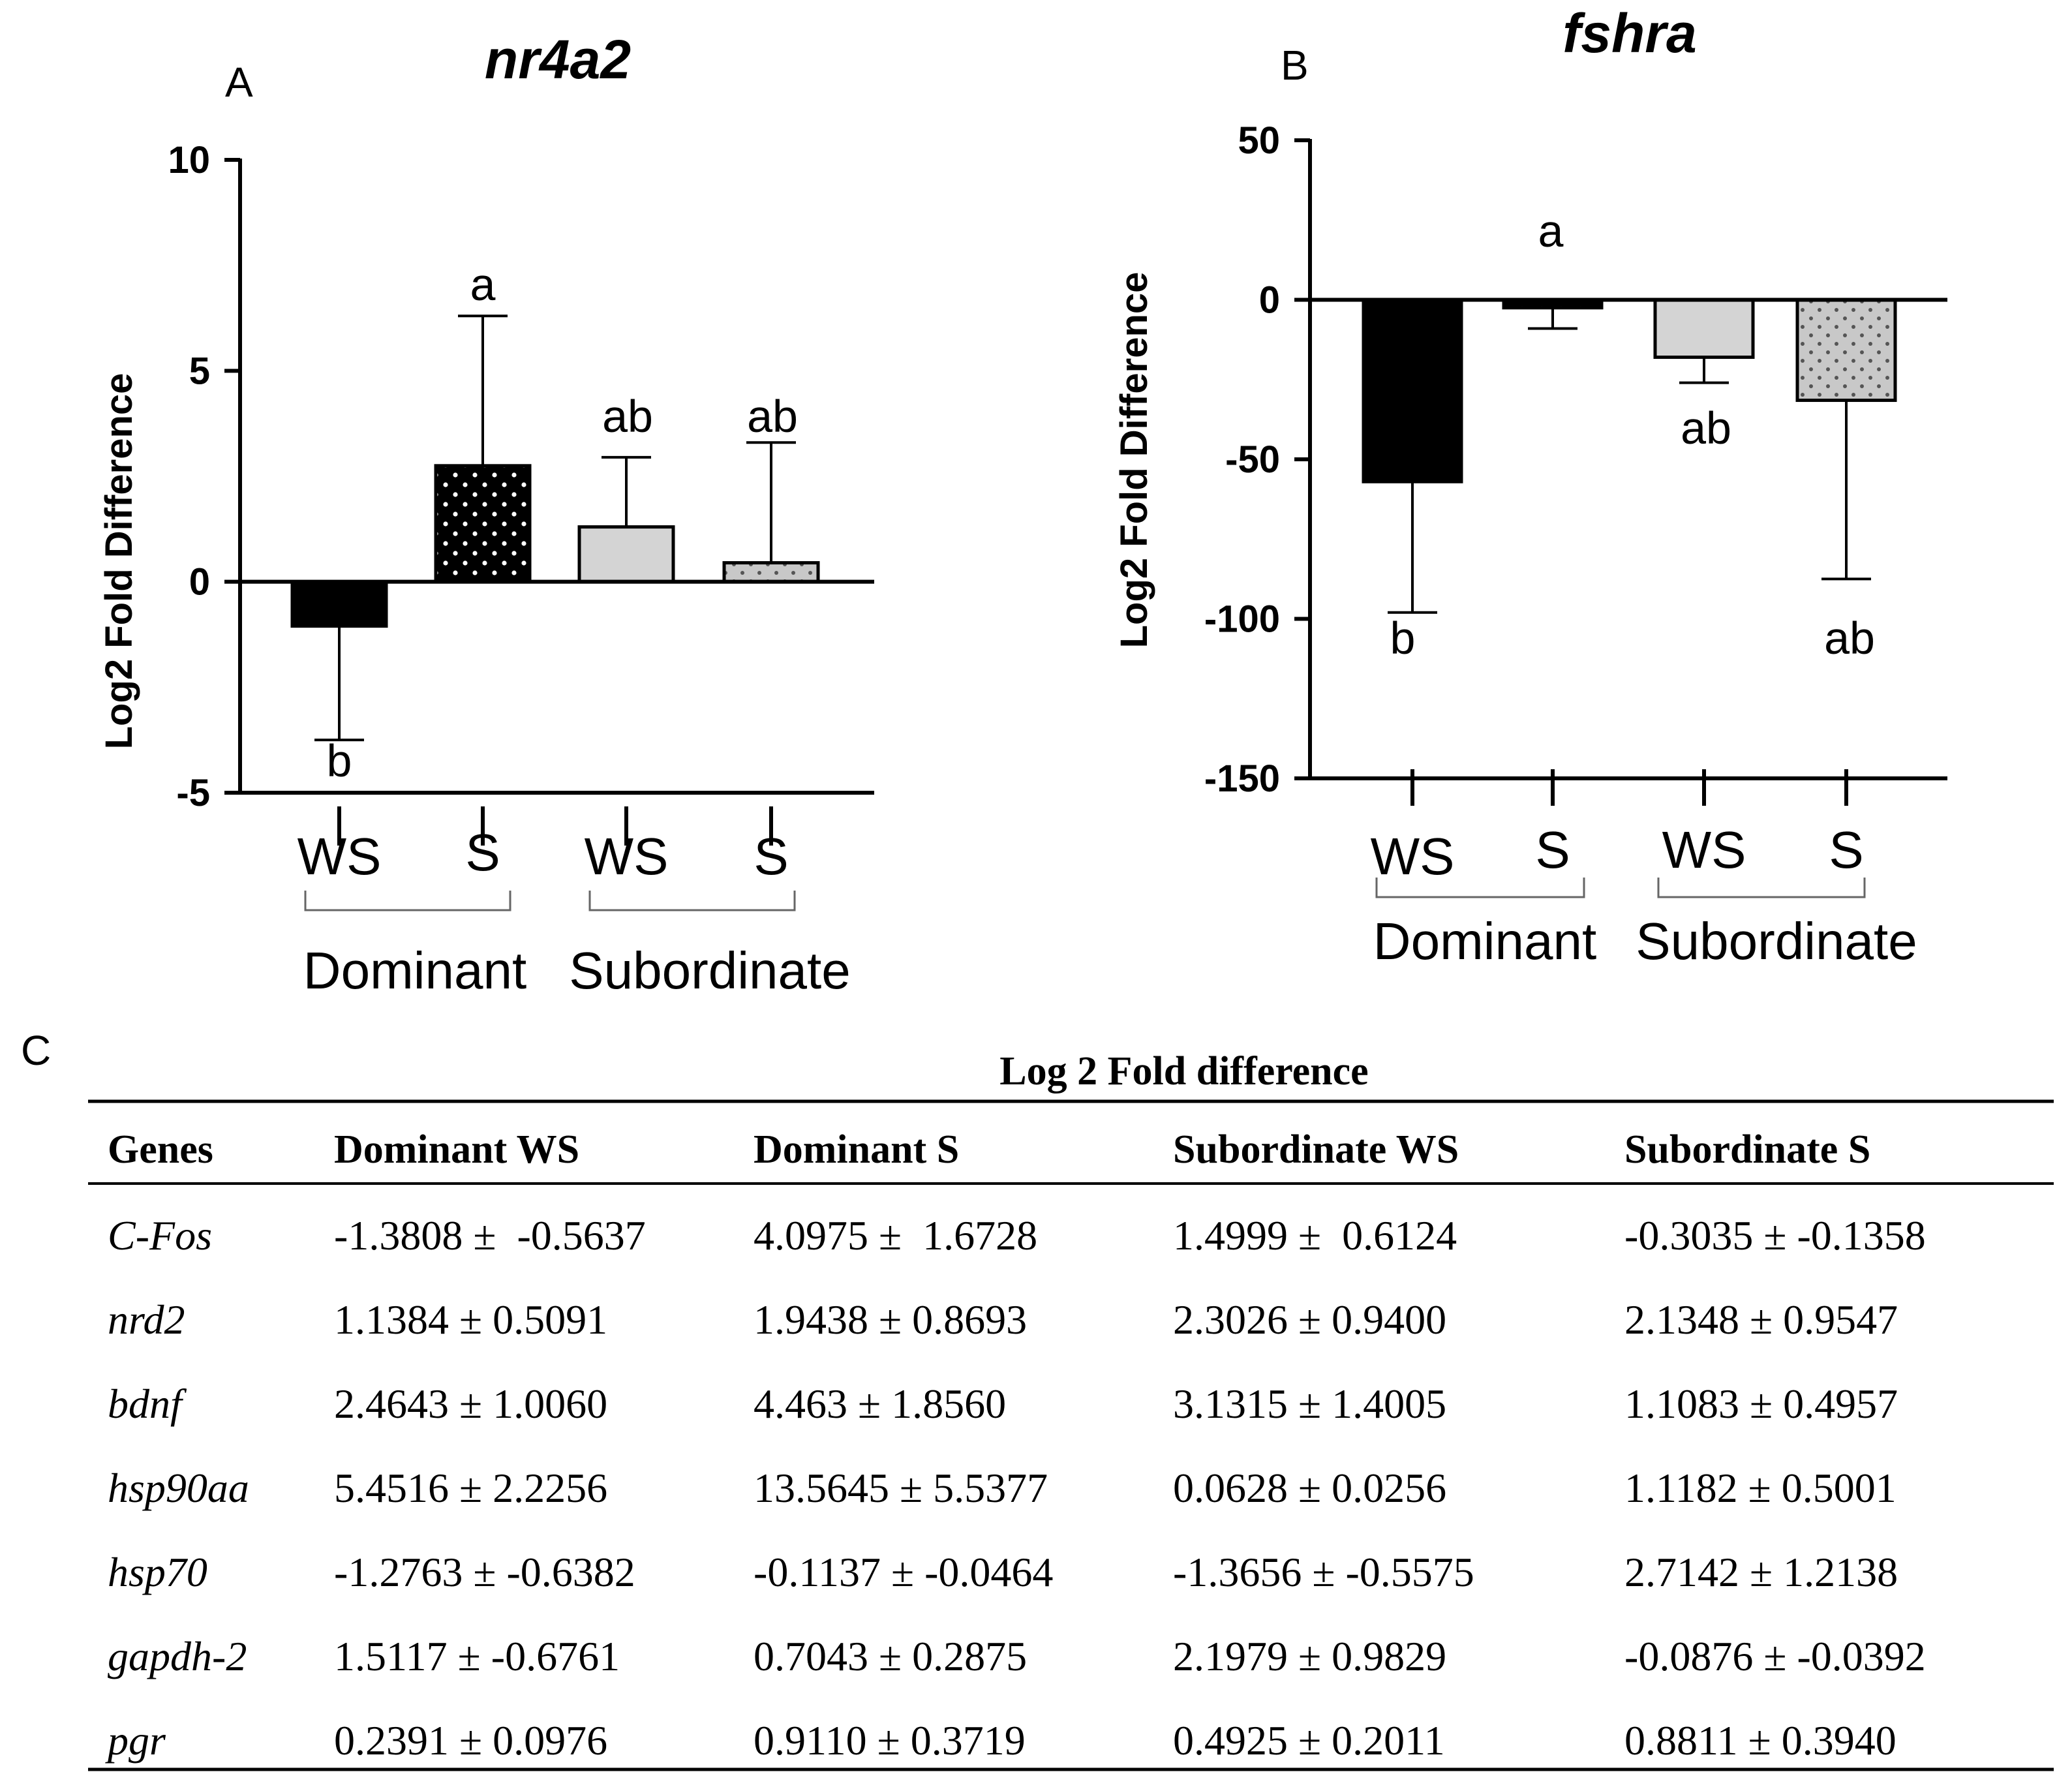 The height and width of the screenshot is (1789, 2072). I want to click on column-header: Genes, so click(160, 1149).